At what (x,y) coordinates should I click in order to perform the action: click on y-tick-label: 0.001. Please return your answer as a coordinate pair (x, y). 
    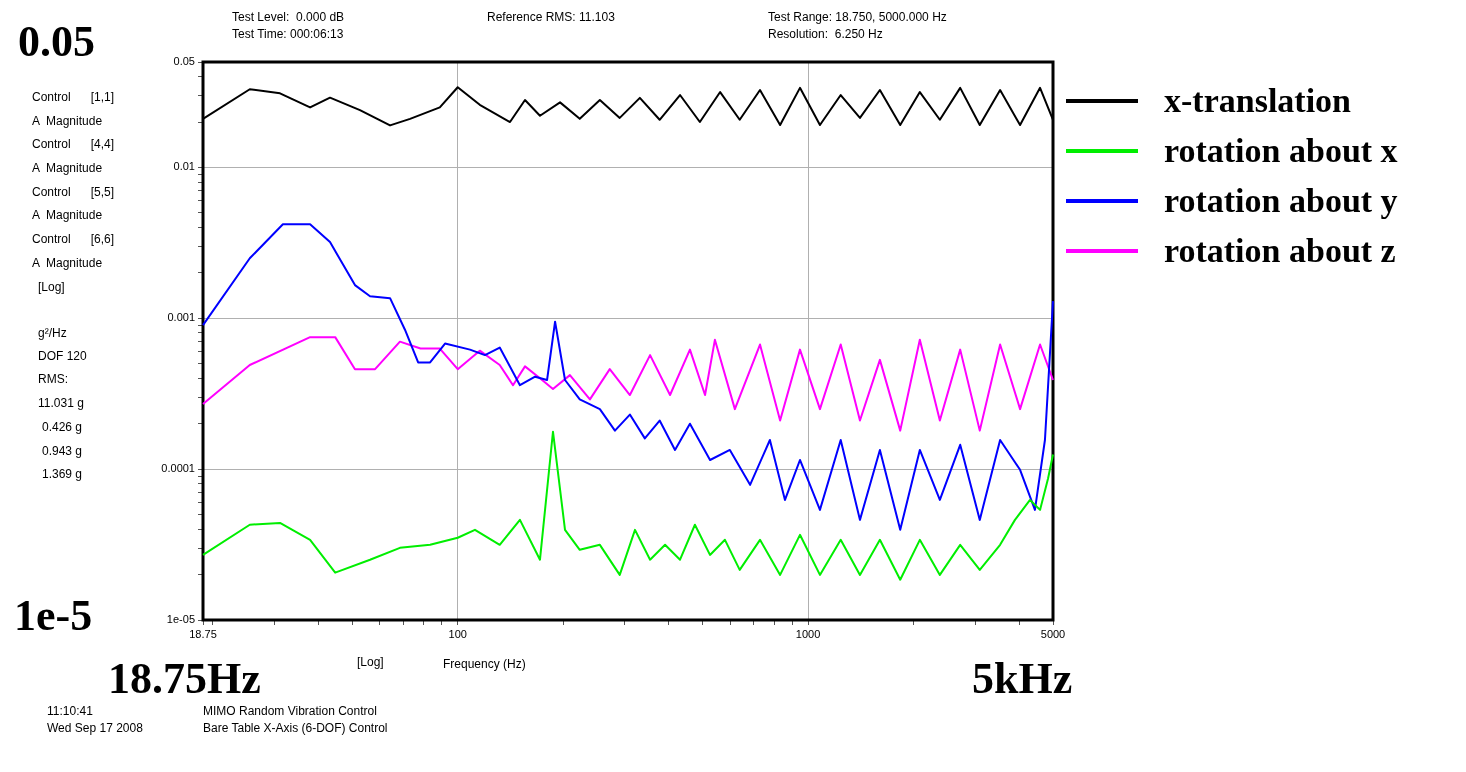
    Looking at the image, I should click on (181, 317).